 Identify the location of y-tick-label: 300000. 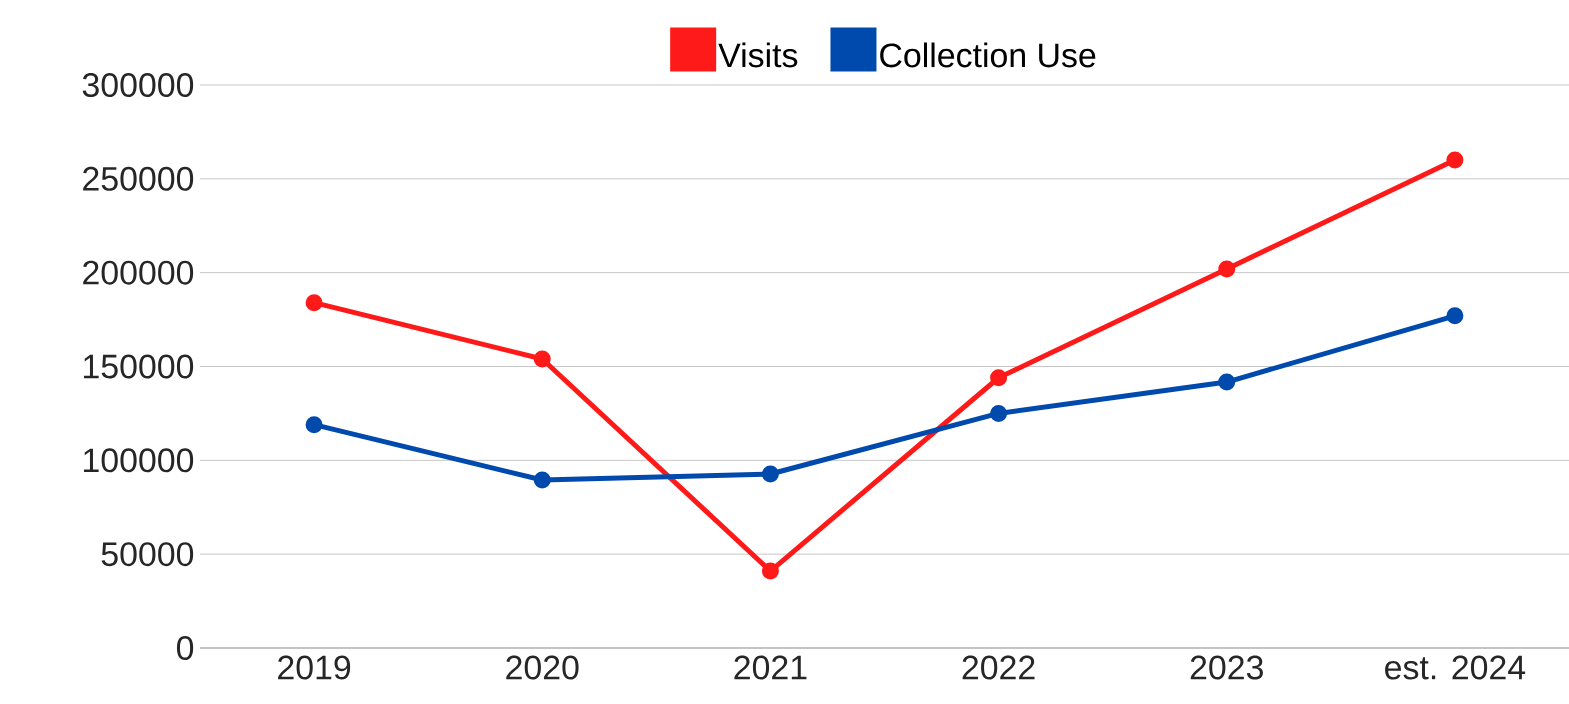
(138, 85).